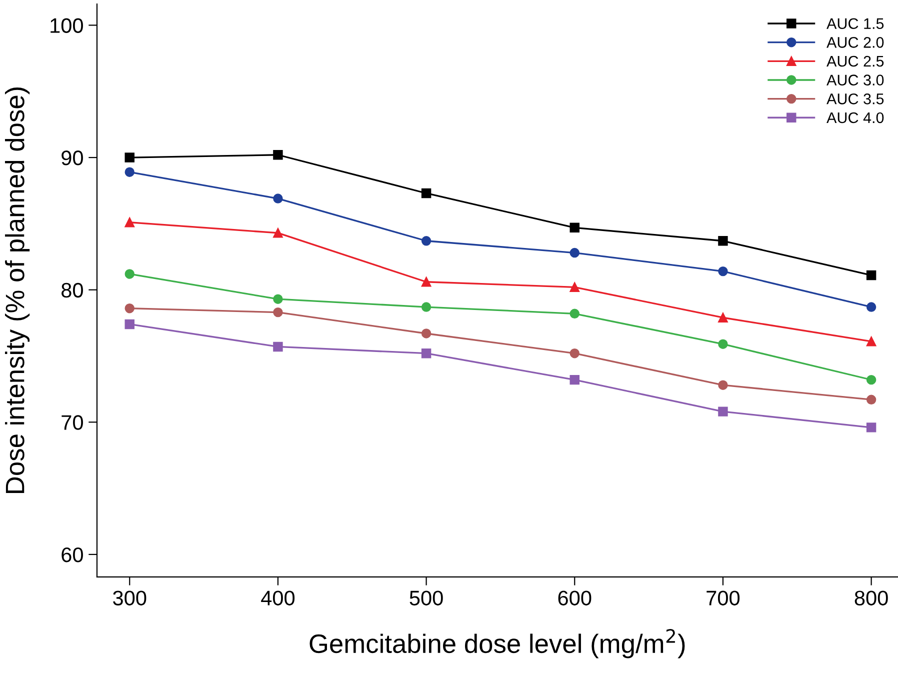  Describe the element at coordinates (855, 24) in the screenshot. I see `legend-label: AUC 1.5` at that location.